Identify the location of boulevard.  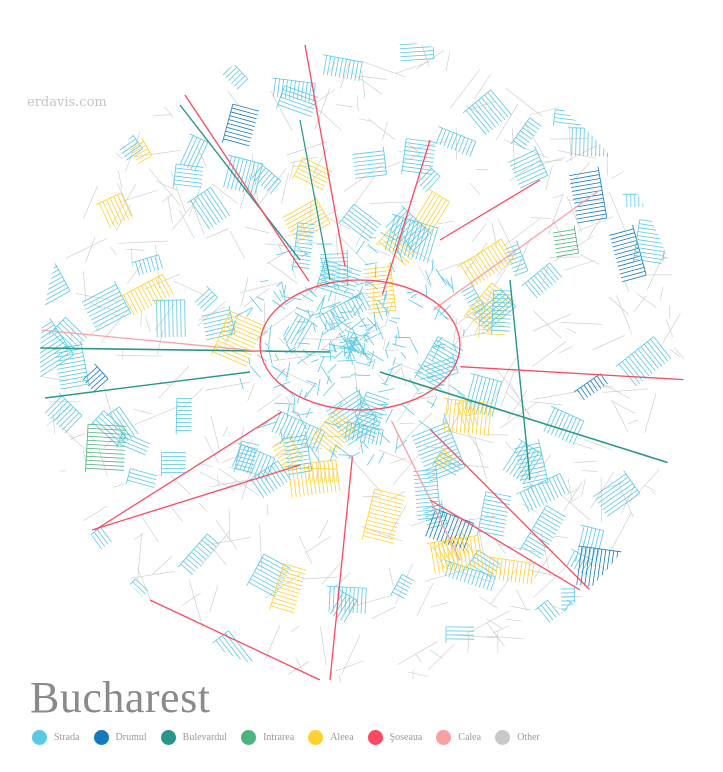
(185, 350).